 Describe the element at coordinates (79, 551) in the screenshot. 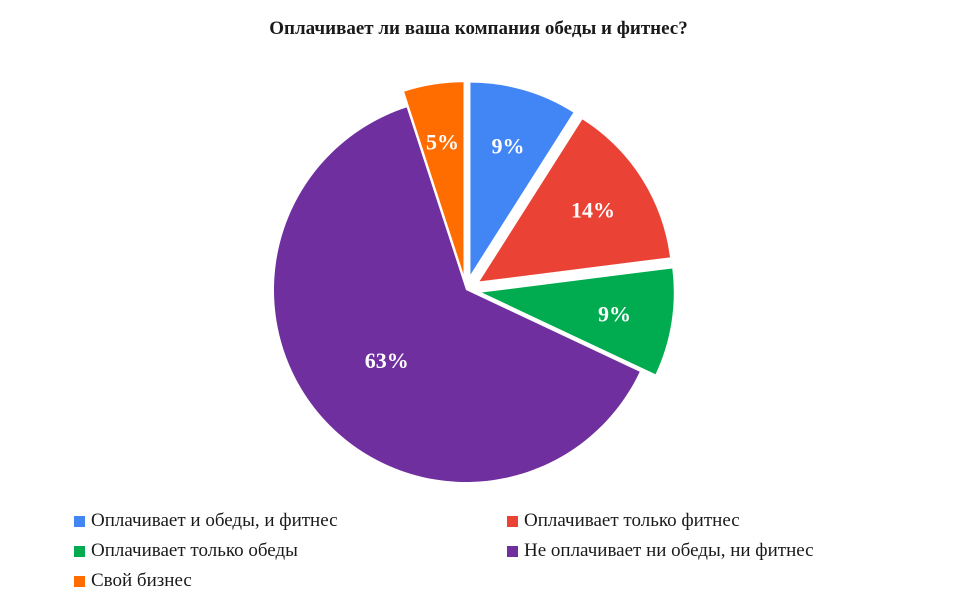

I see `legend-swatch-green` at that location.